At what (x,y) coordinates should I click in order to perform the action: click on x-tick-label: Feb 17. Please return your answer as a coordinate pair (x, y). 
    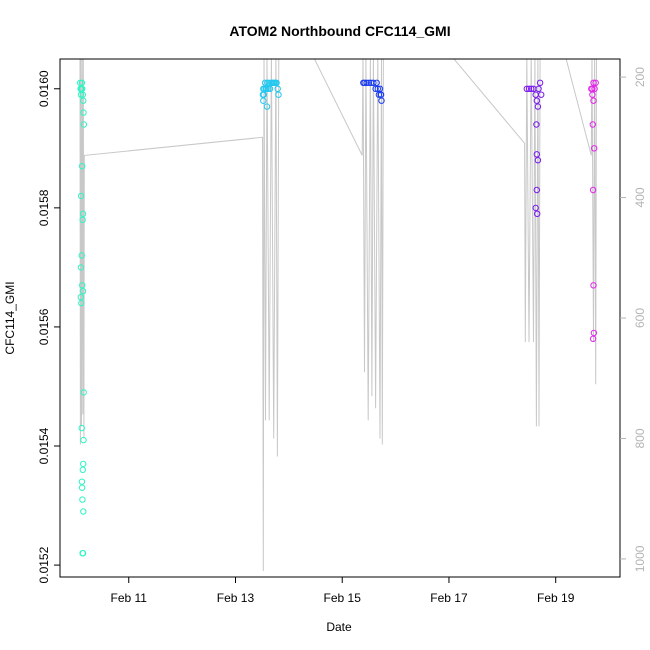
    Looking at the image, I should click on (449, 598).